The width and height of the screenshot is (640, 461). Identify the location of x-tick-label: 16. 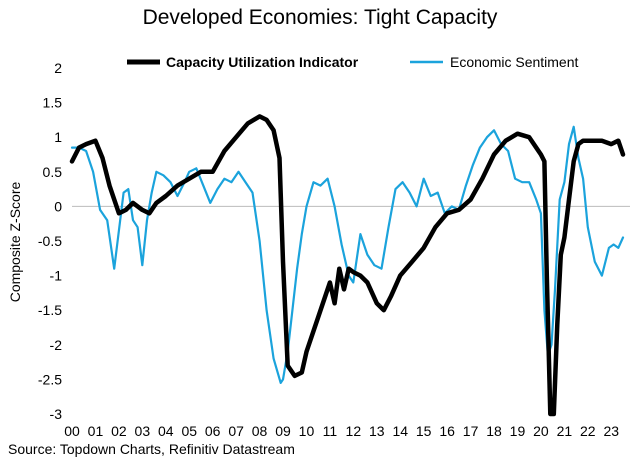
(447, 431).